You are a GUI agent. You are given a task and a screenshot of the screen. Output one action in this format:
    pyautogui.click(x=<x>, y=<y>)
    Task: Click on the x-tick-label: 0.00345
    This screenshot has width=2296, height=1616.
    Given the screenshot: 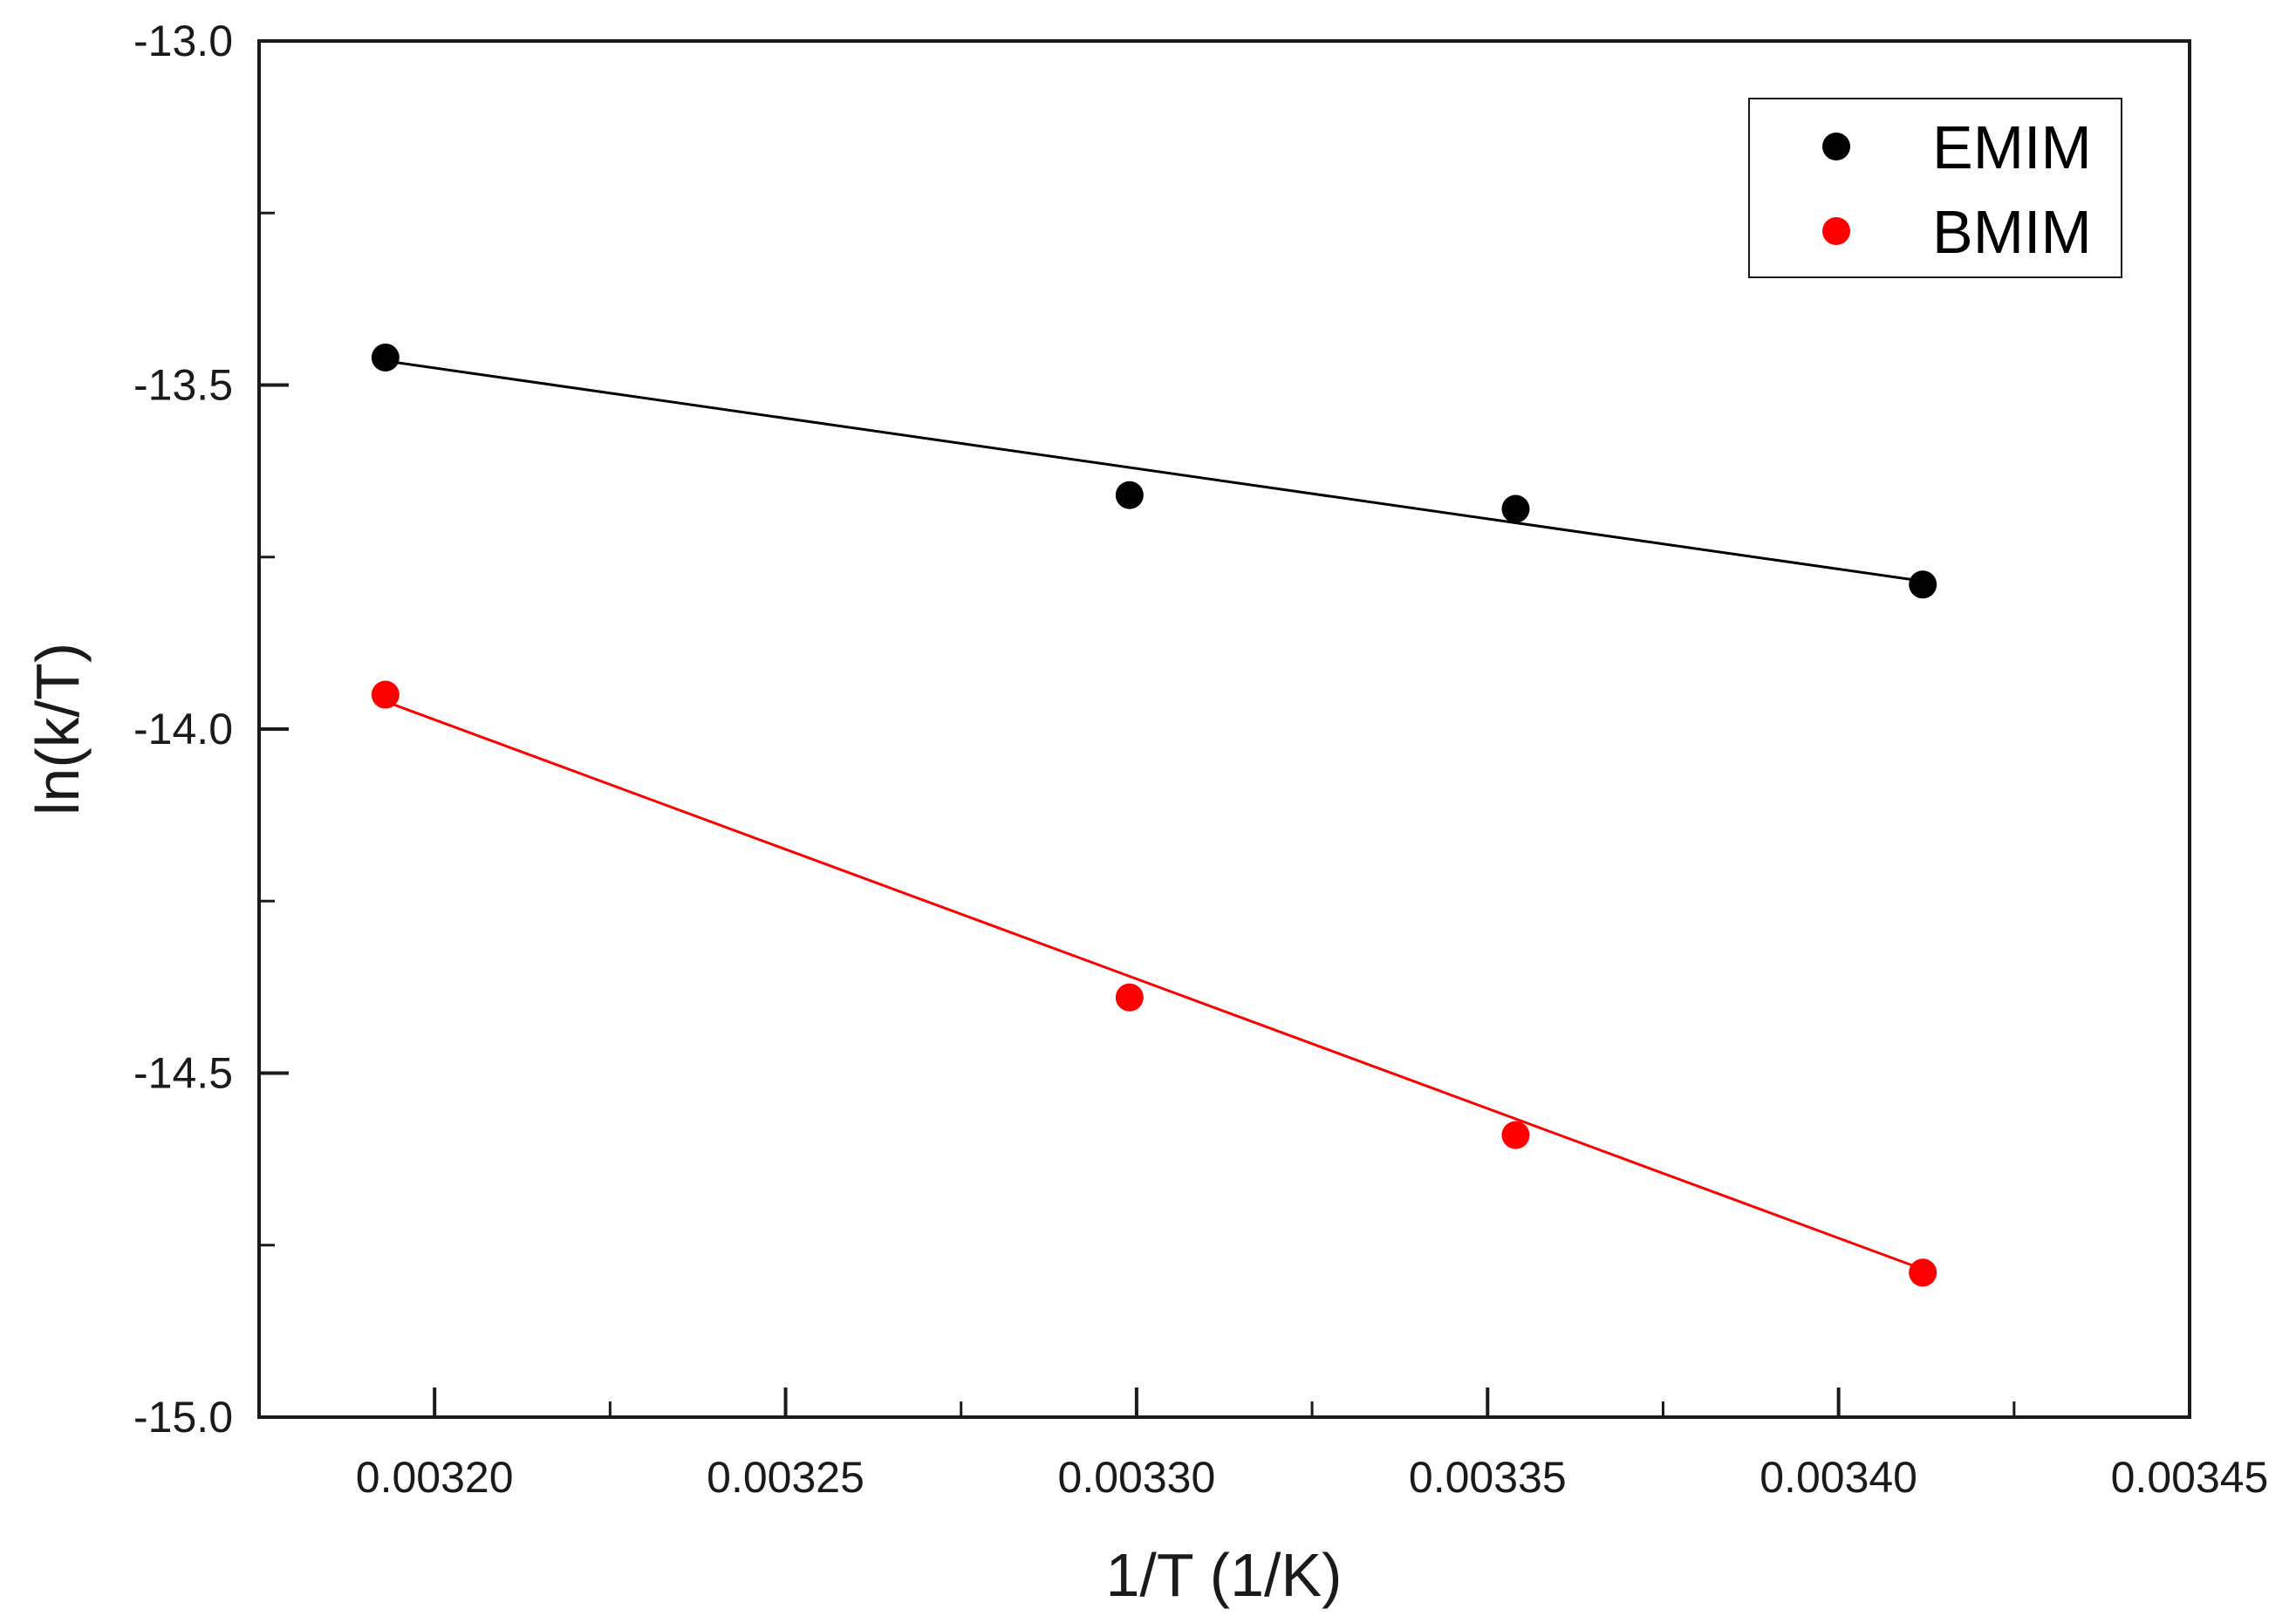 What is the action you would take?
    pyautogui.click(x=2190, y=1478)
    